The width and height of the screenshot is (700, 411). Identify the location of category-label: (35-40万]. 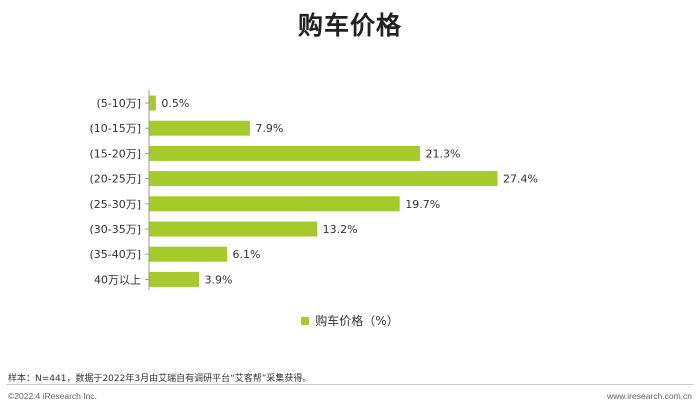
(115, 254).